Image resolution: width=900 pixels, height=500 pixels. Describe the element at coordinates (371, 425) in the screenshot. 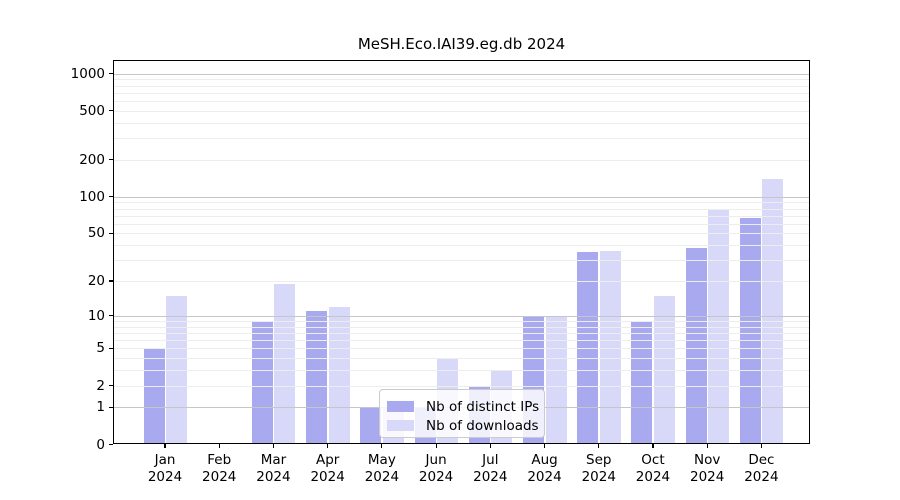

I see `bar-distinct-ips-may` at that location.